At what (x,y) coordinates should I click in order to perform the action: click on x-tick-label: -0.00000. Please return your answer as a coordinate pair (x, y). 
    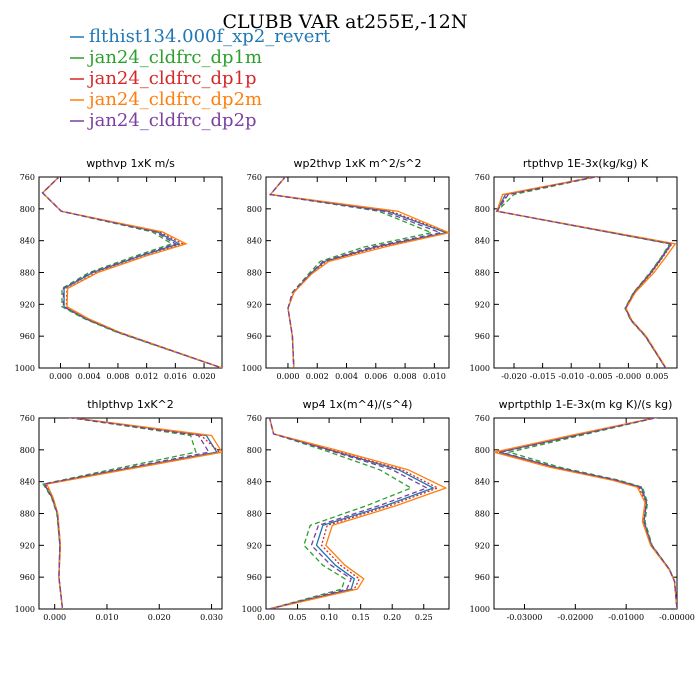
    Looking at the image, I should click on (677, 617).